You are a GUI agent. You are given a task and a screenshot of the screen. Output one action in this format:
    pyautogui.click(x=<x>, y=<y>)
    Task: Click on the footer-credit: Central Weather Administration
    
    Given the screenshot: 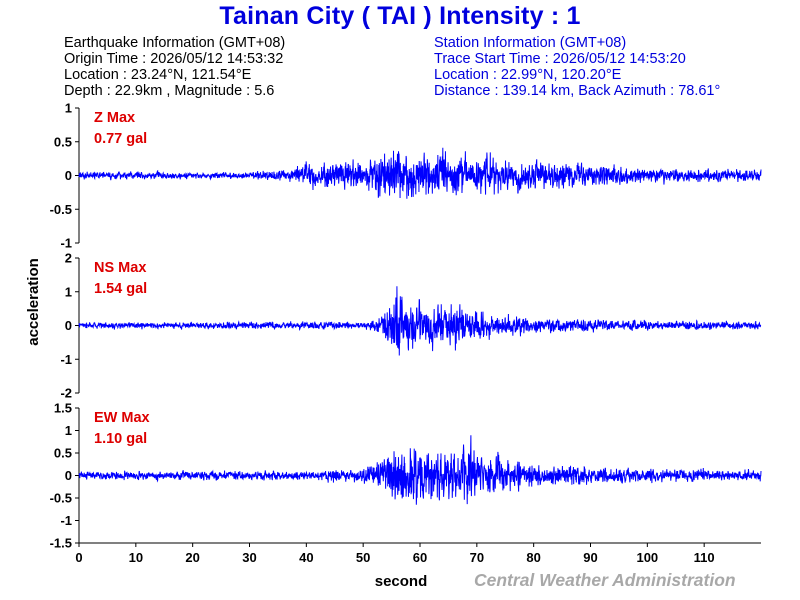 What is the action you would take?
    pyautogui.click(x=605, y=580)
    